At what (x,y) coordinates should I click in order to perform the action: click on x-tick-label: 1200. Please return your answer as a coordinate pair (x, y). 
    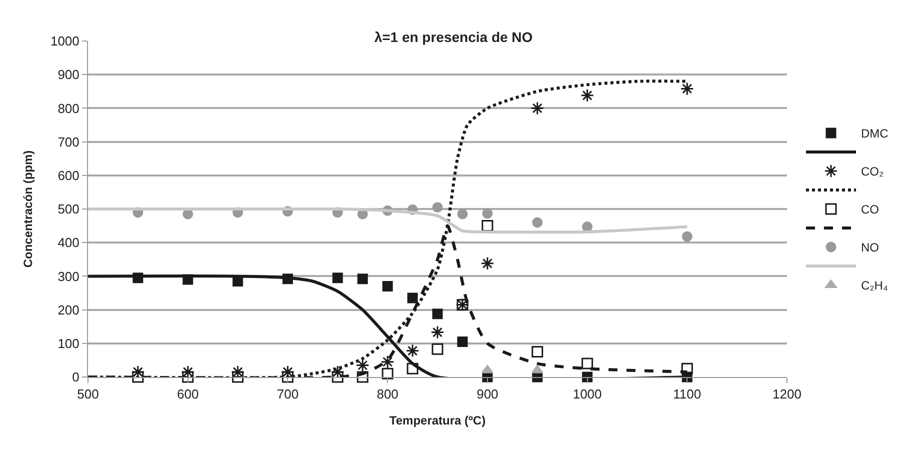
    Looking at the image, I should click on (787, 394).